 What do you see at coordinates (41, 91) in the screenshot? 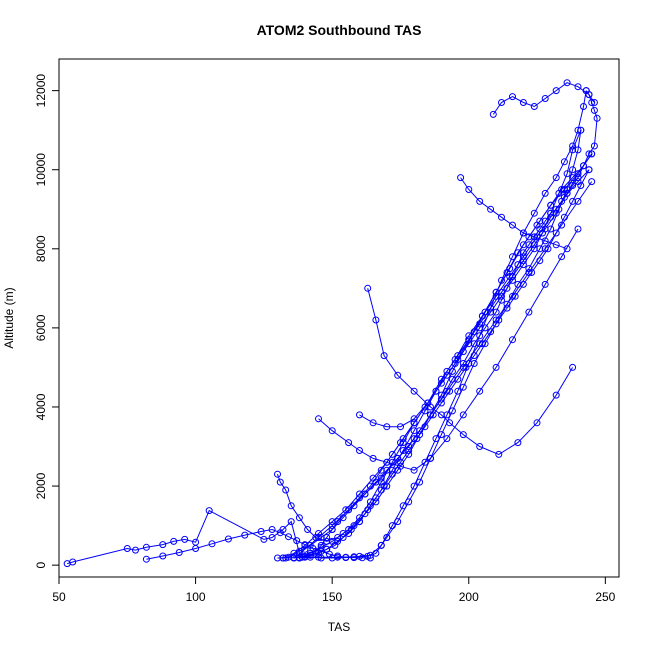
I see `y-tick-label: 12000` at bounding box center [41, 91].